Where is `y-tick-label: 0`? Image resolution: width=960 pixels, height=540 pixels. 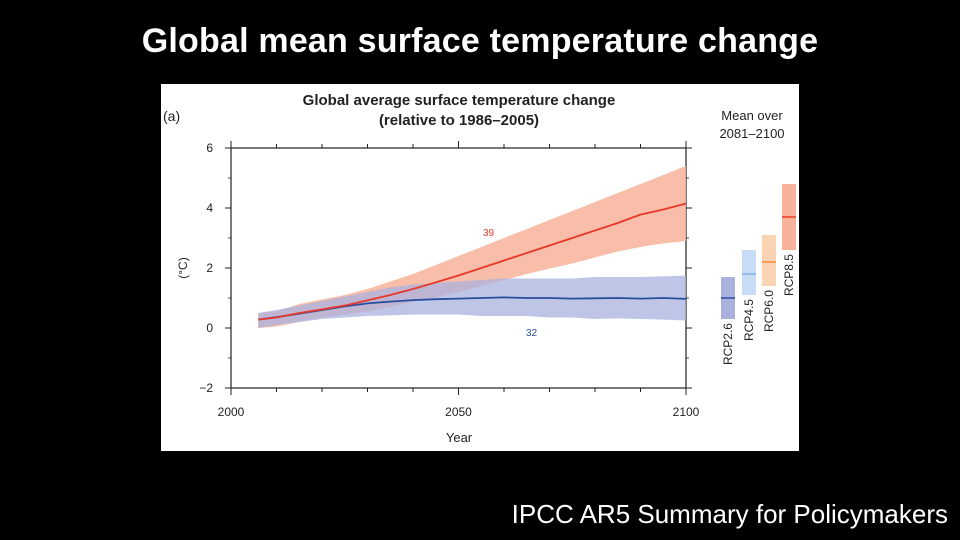 y-tick-label: 0 is located at coordinates (209, 328).